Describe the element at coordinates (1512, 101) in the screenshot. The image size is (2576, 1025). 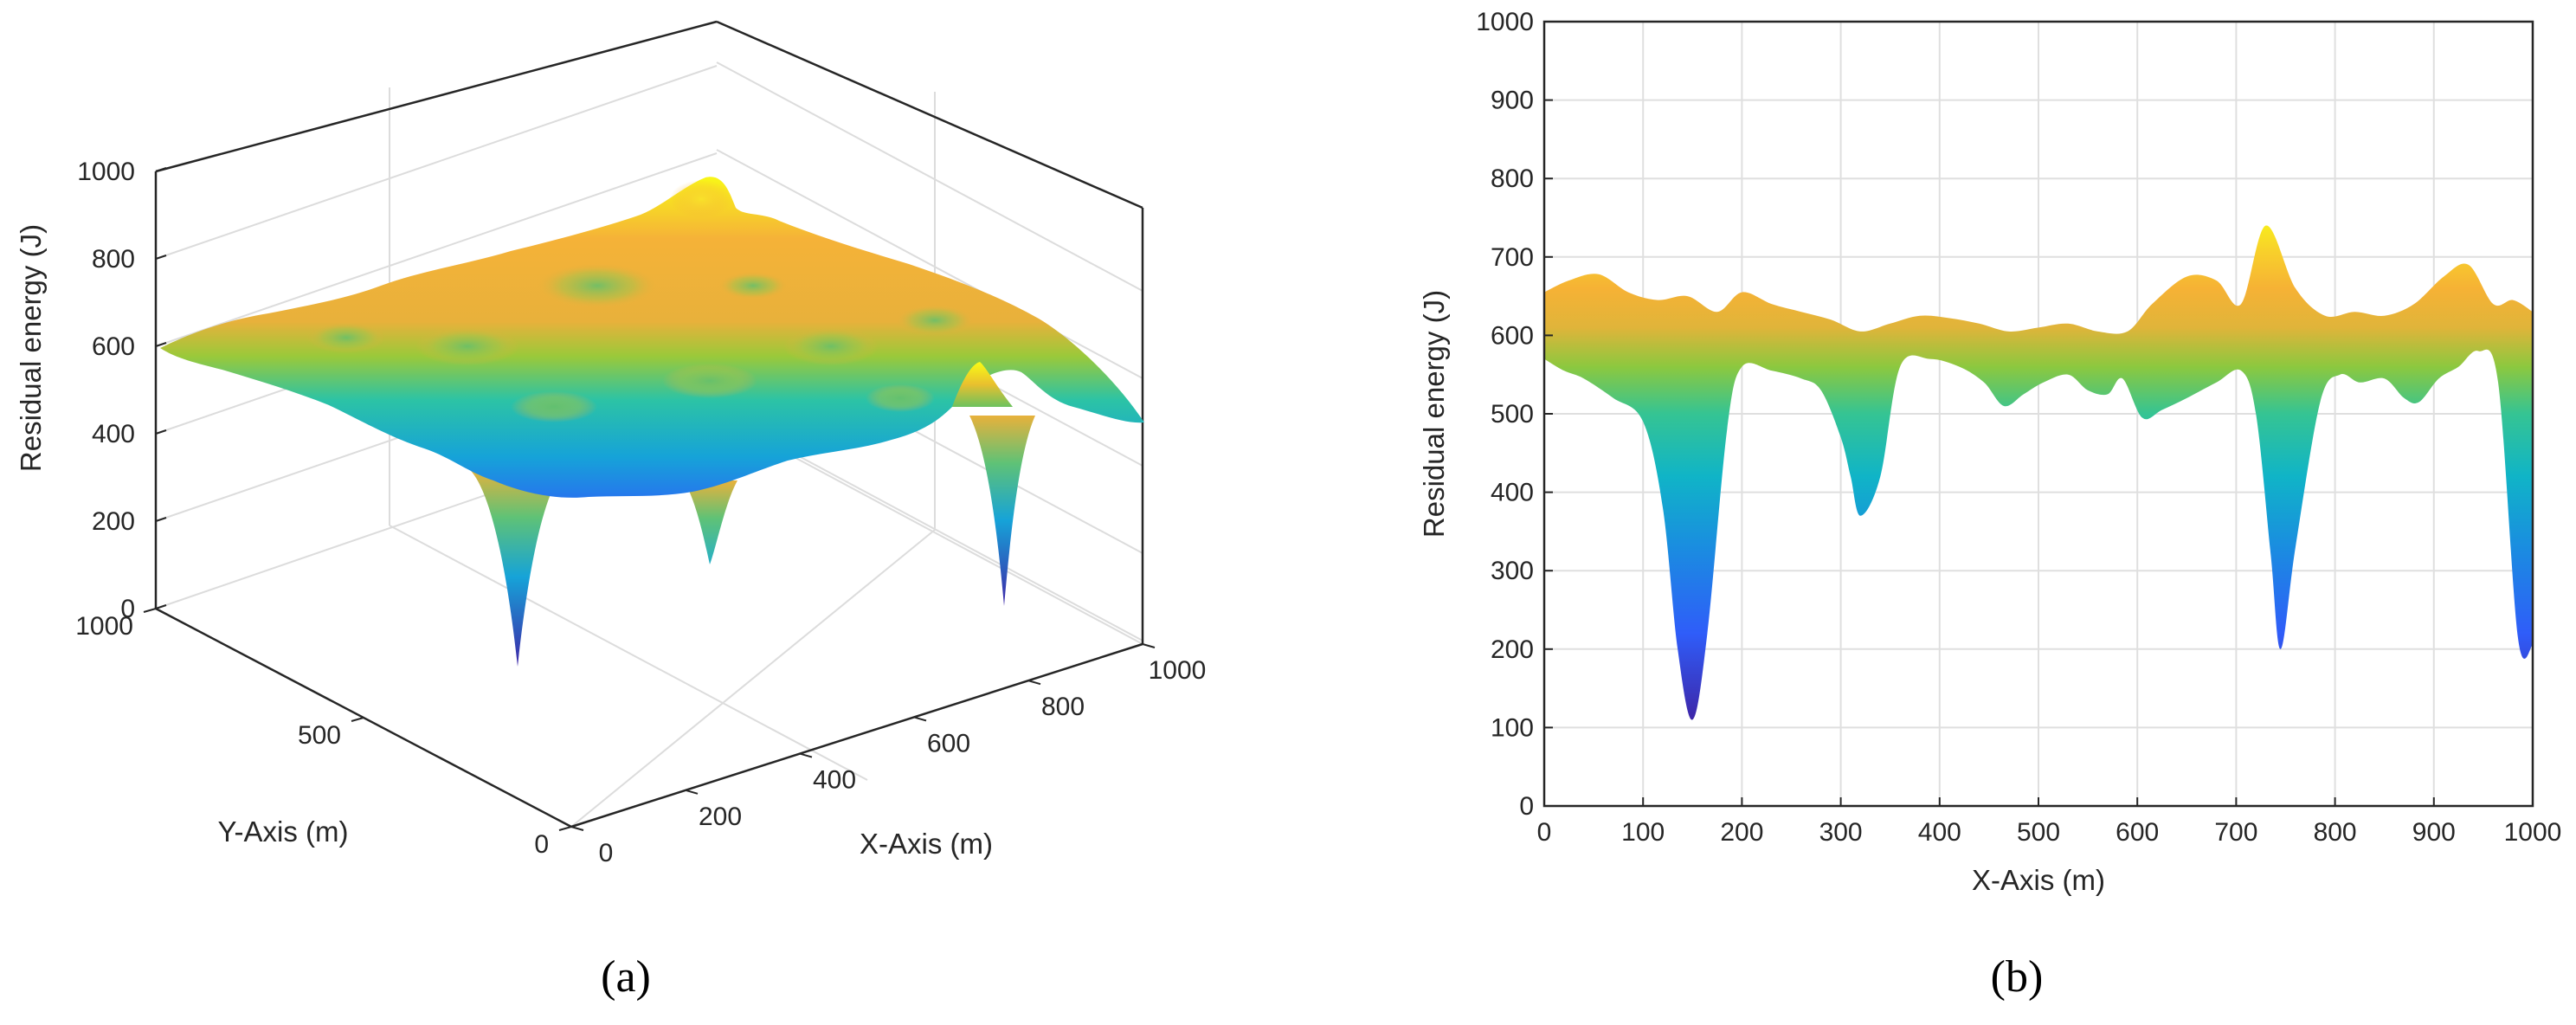
I see `y-tick-label: 900` at that location.